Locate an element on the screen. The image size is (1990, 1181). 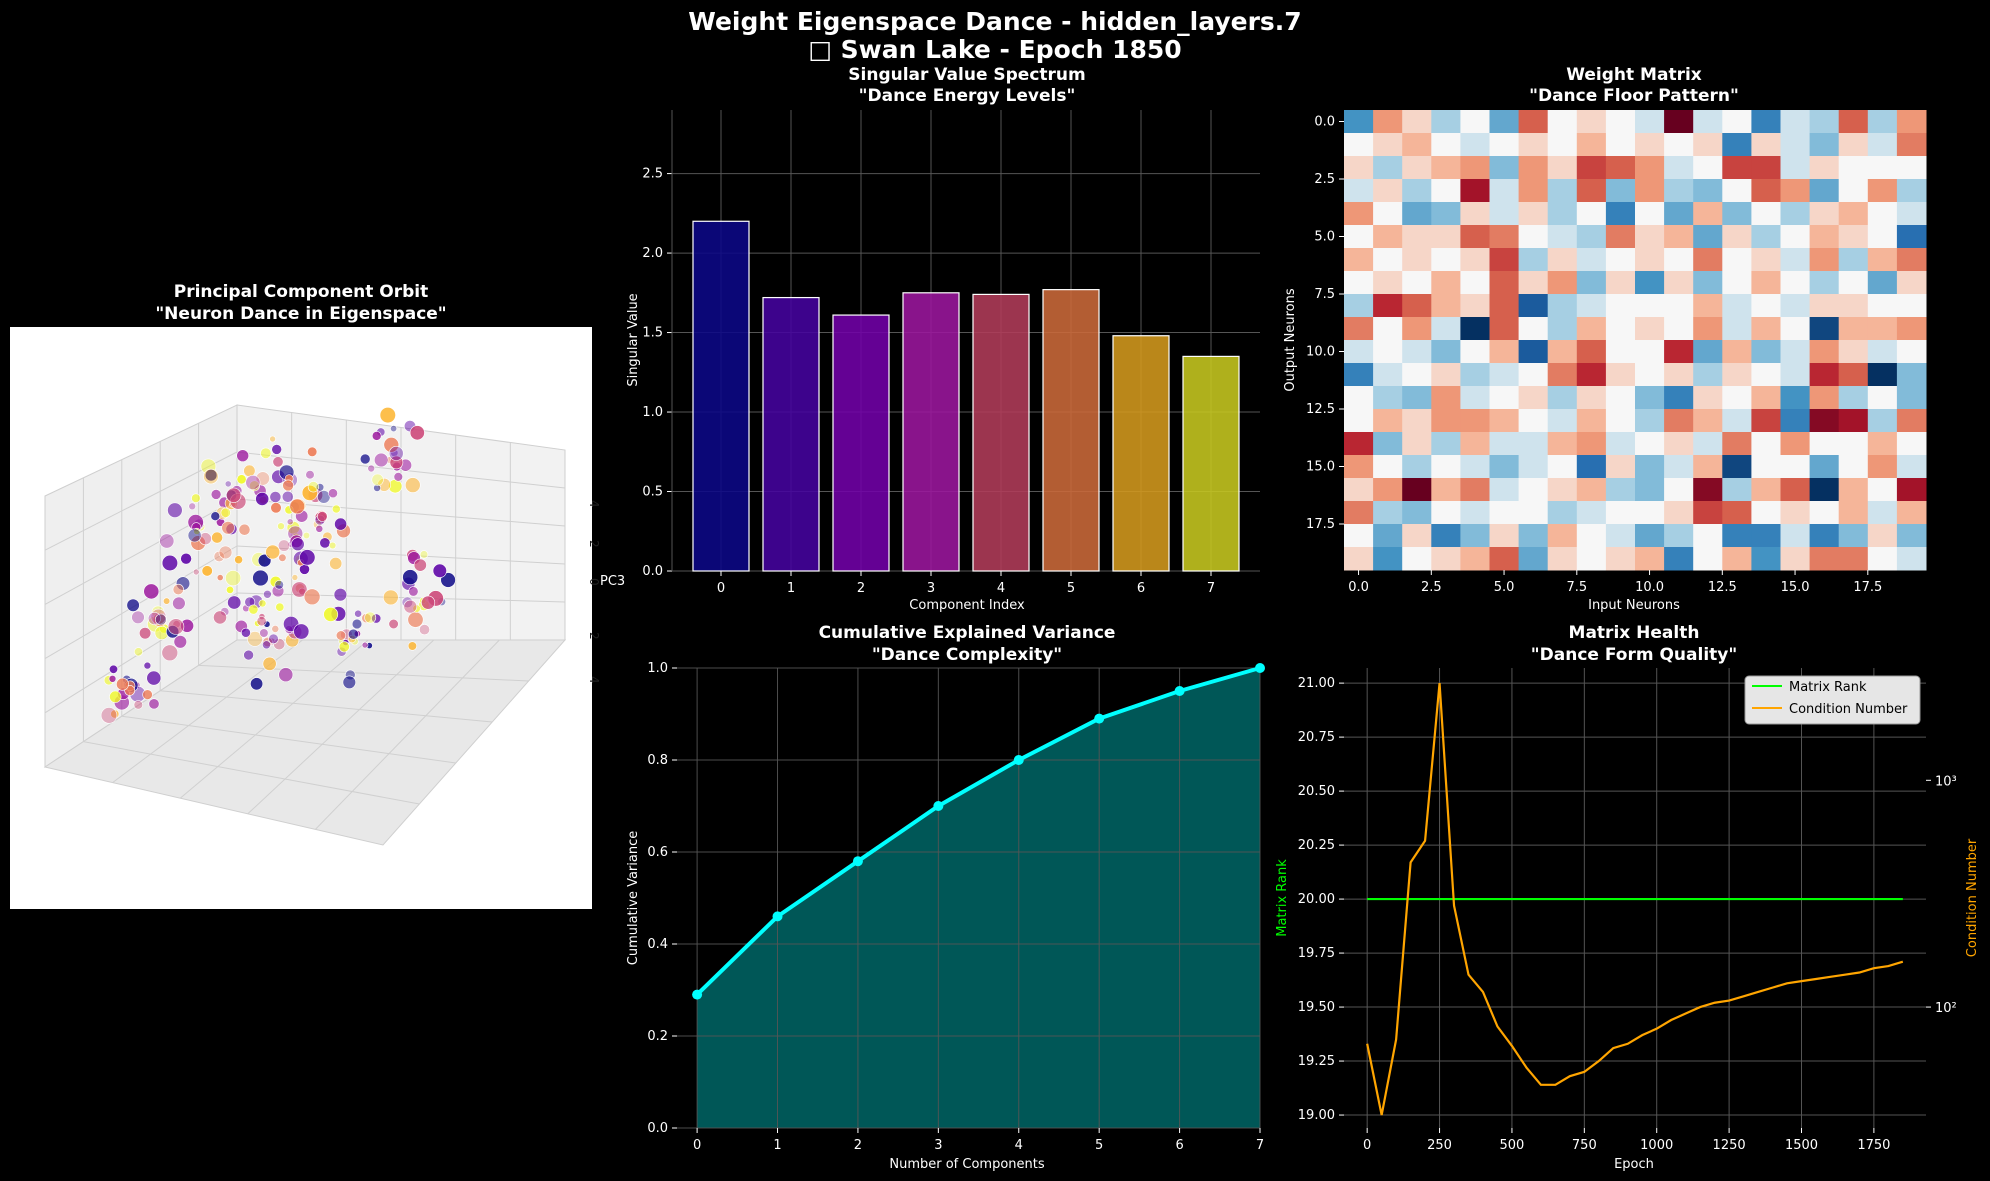
mh-legend: Matrix Rank Condition Number is located at coordinates (1832, 700).